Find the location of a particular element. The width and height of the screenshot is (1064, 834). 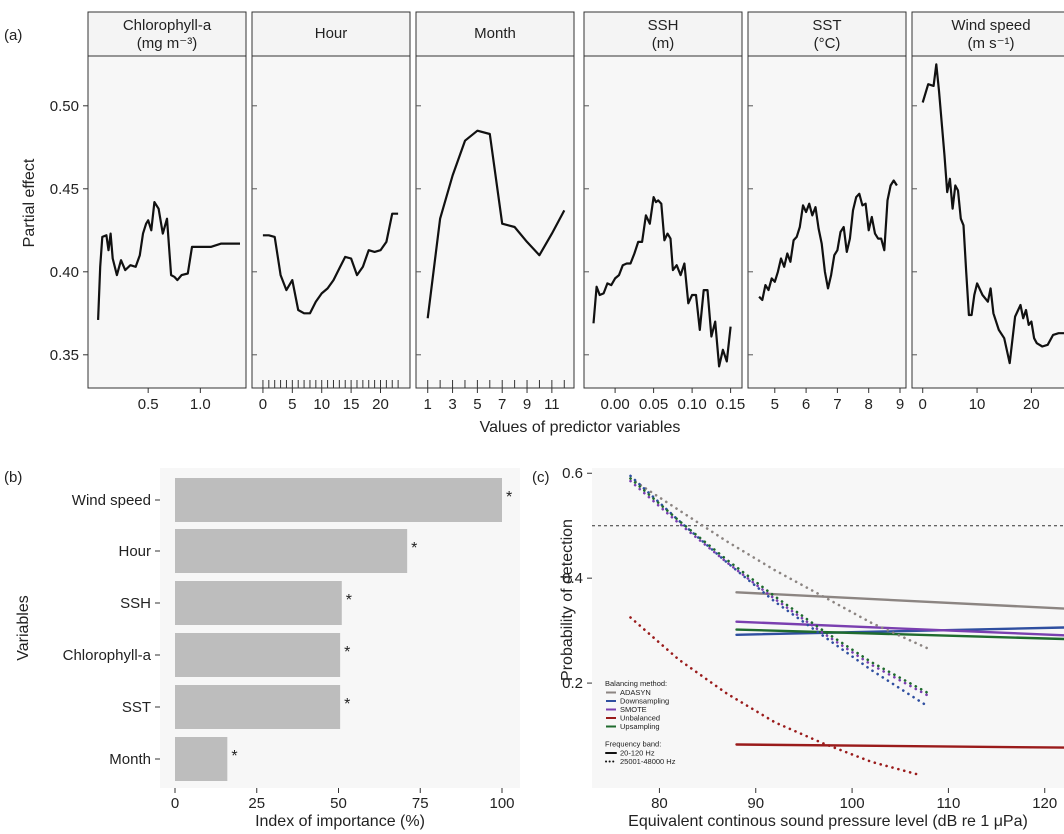

detection-xtick-label: 80 is located at coordinates (659, 803).